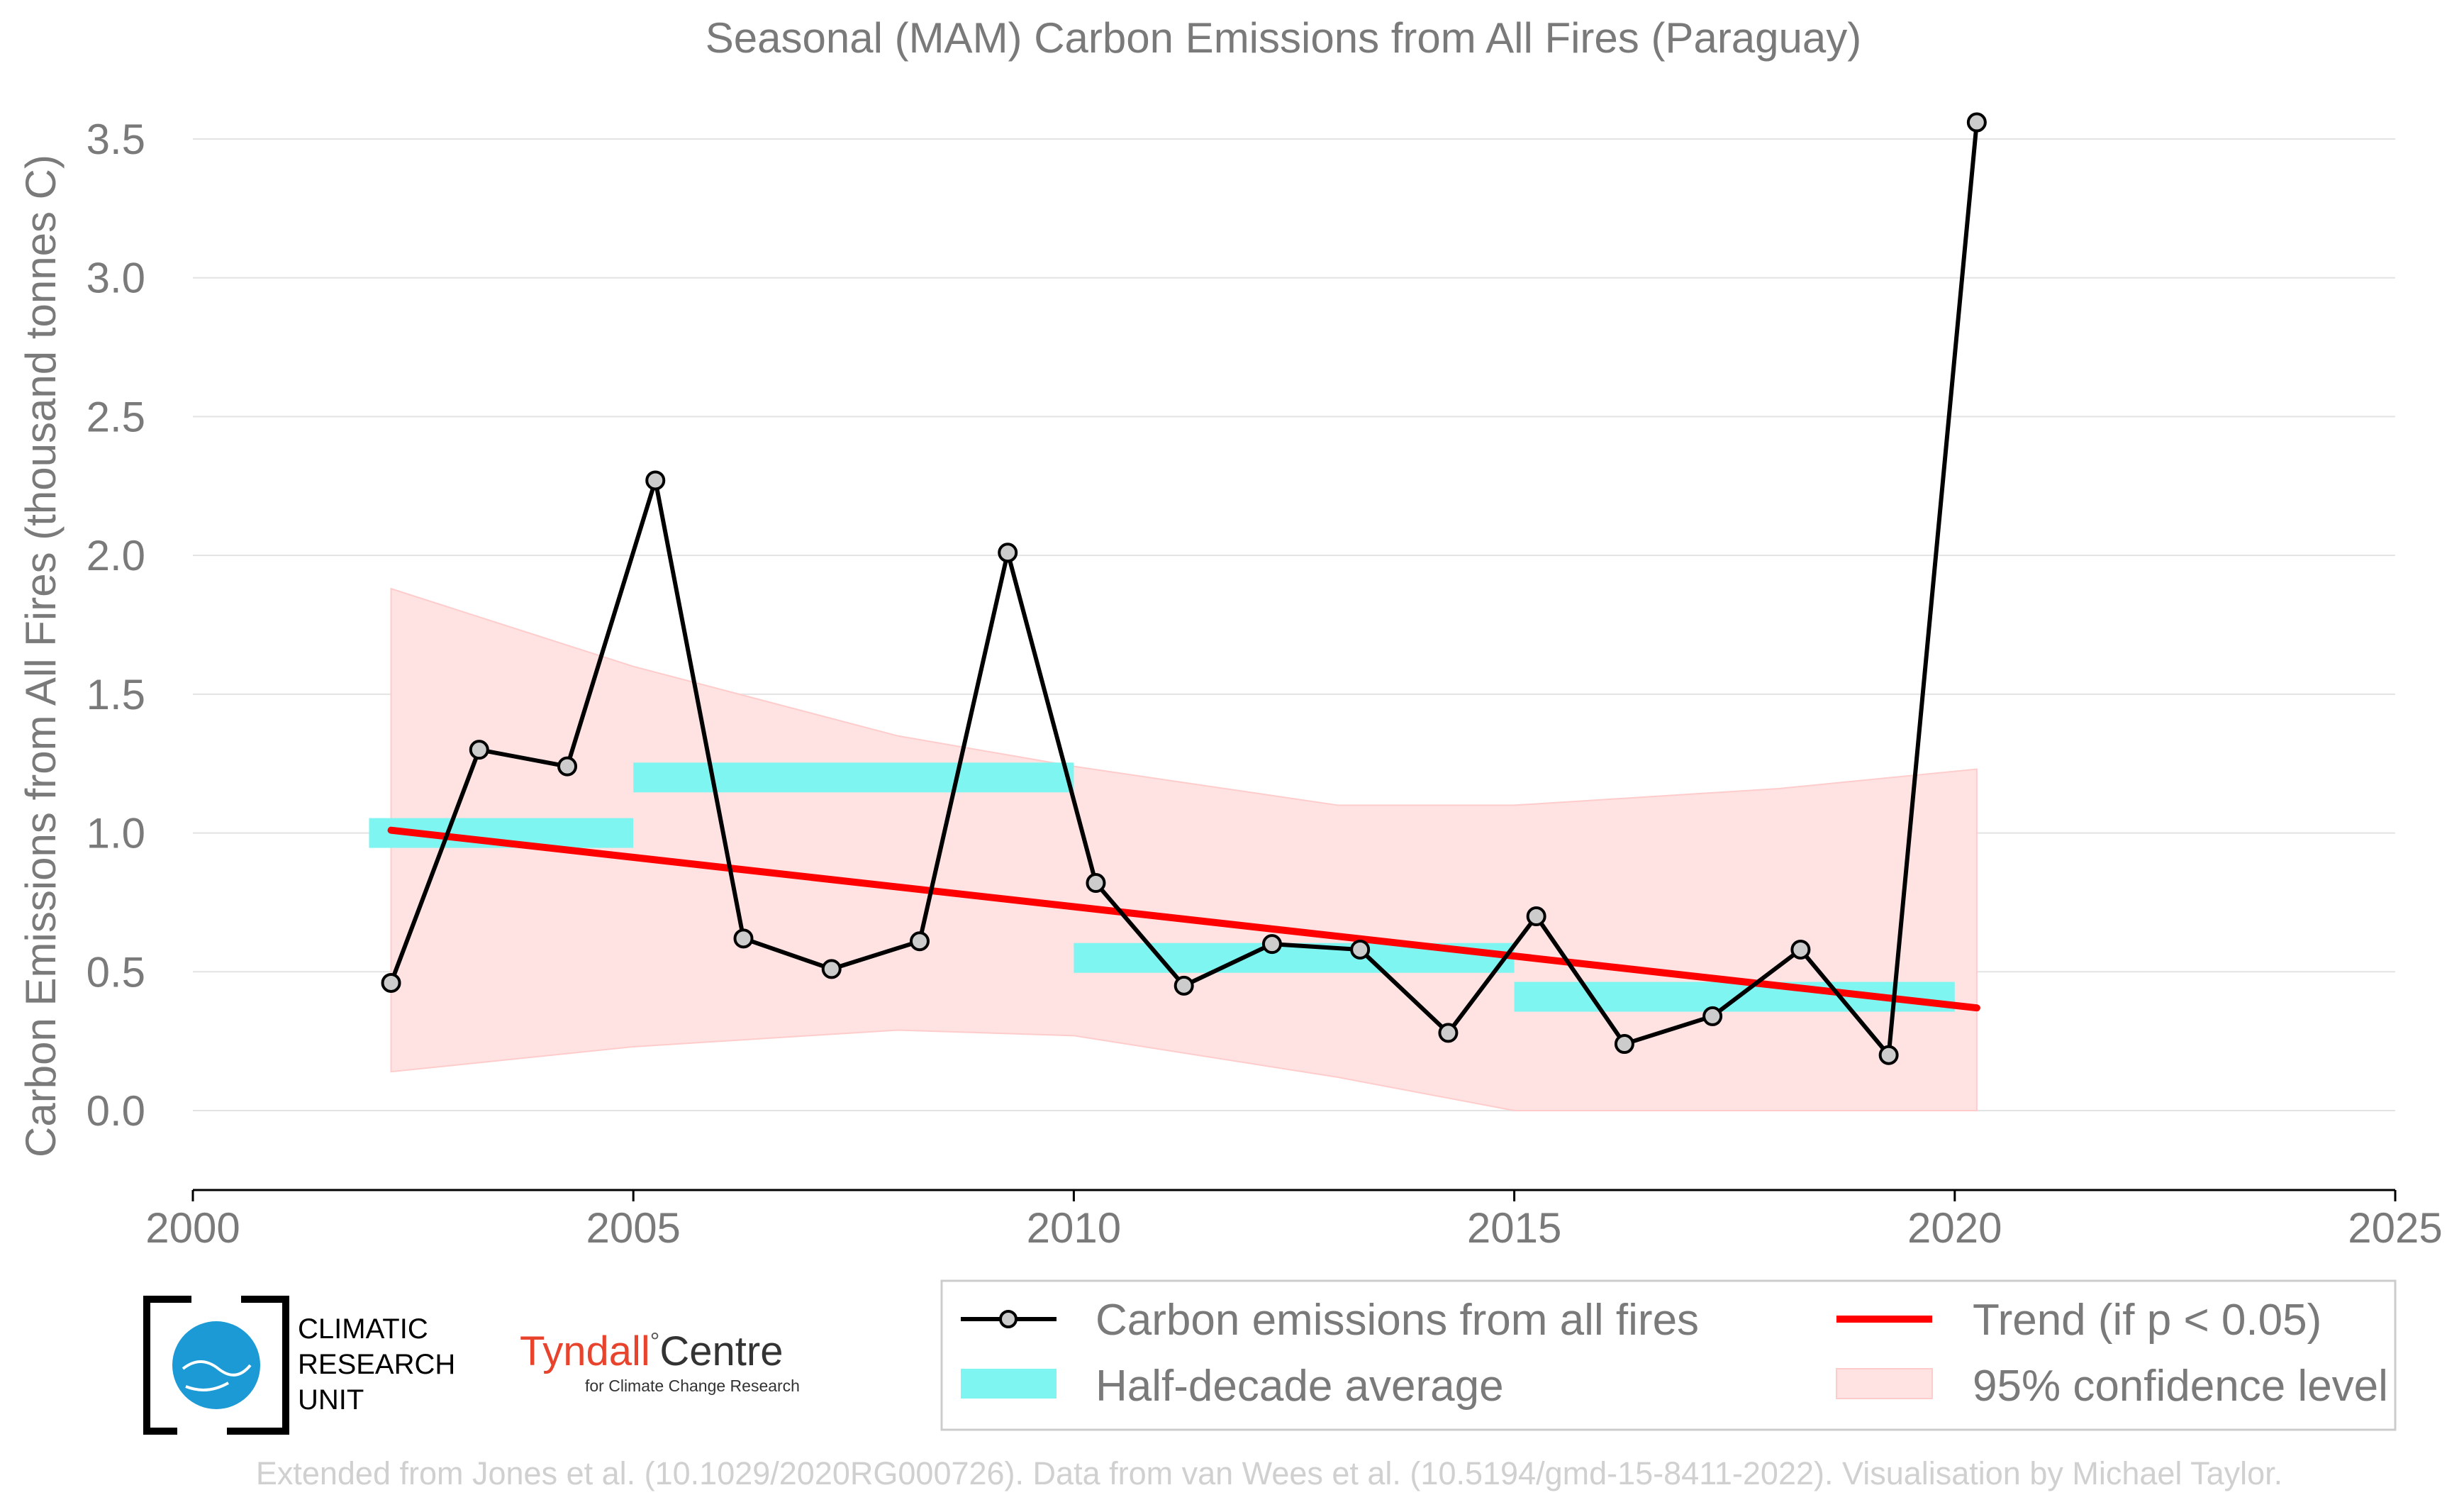 Image resolution: width=2464 pixels, height=1512 pixels. What do you see at coordinates (116, 972) in the screenshot?
I see `y-tick-label: 0.5` at bounding box center [116, 972].